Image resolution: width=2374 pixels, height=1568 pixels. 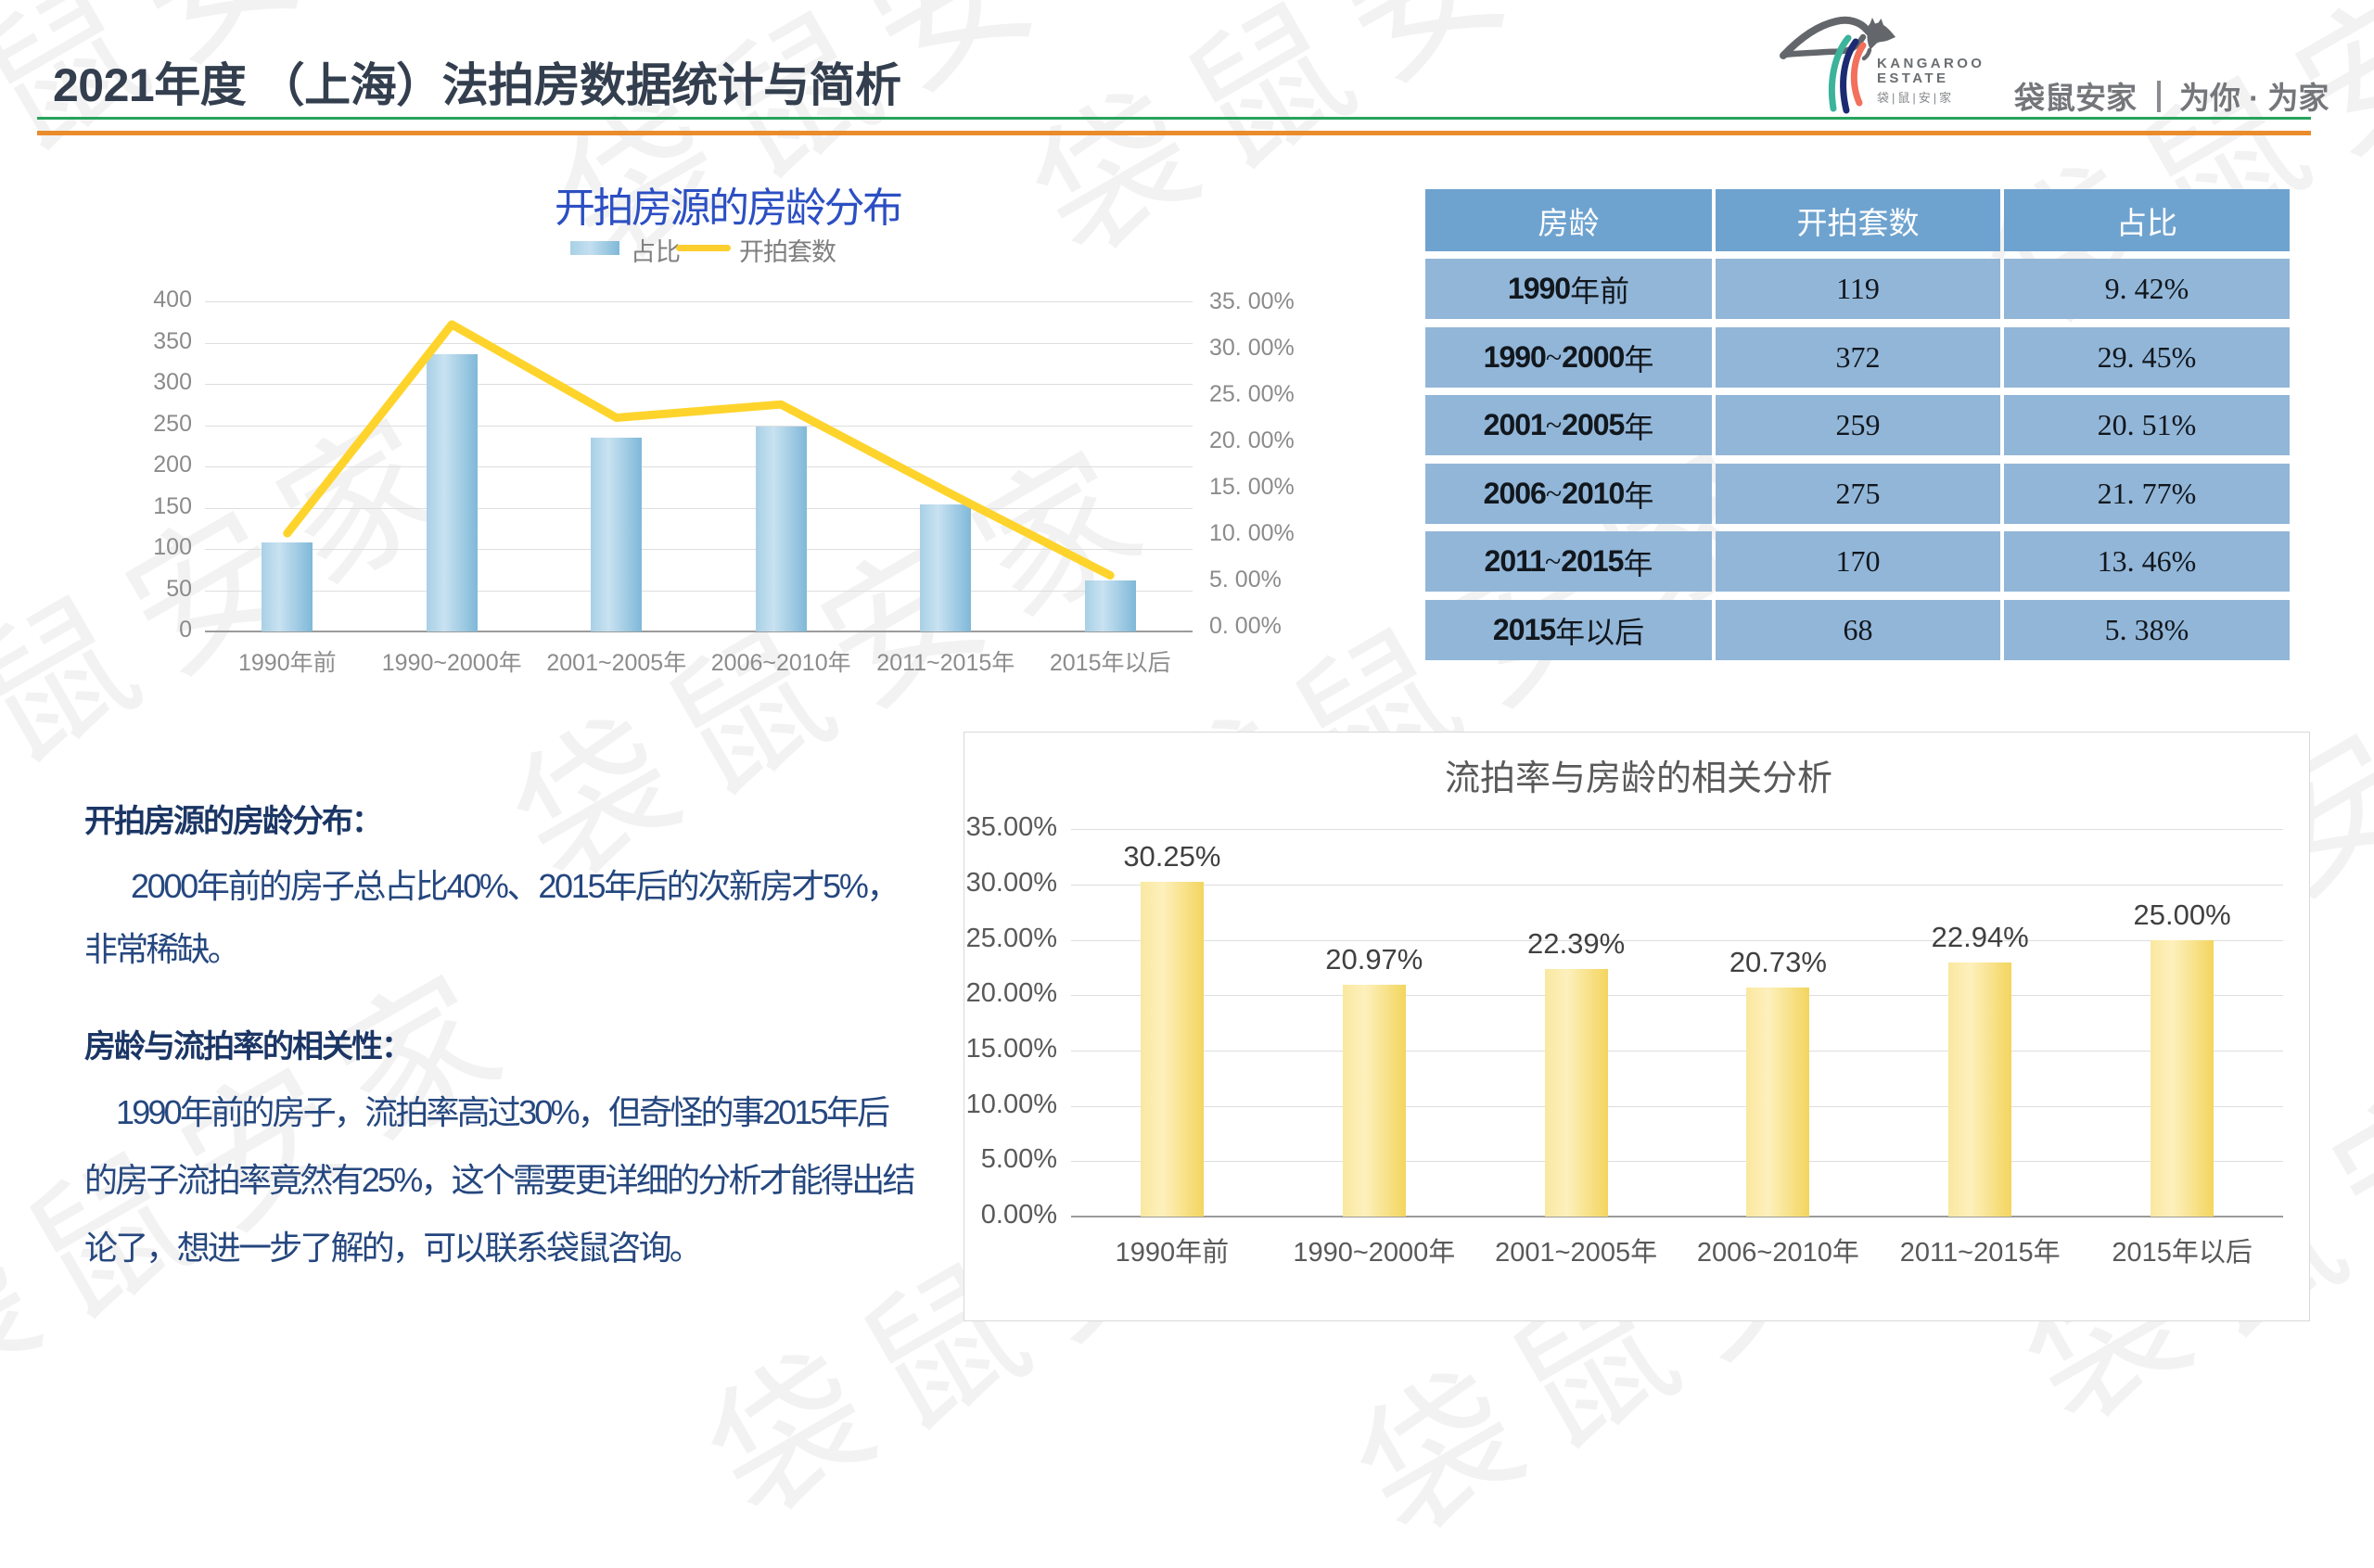 I want to click on svg-text: KANGAROO, so click(x=1931, y=63).